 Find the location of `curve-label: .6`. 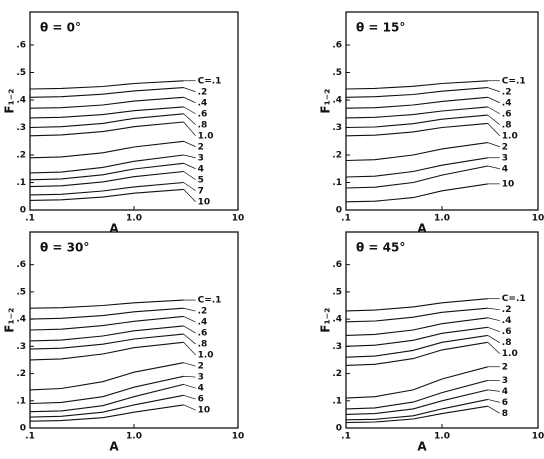

curve-label: .6 is located at coordinates (203, 334).